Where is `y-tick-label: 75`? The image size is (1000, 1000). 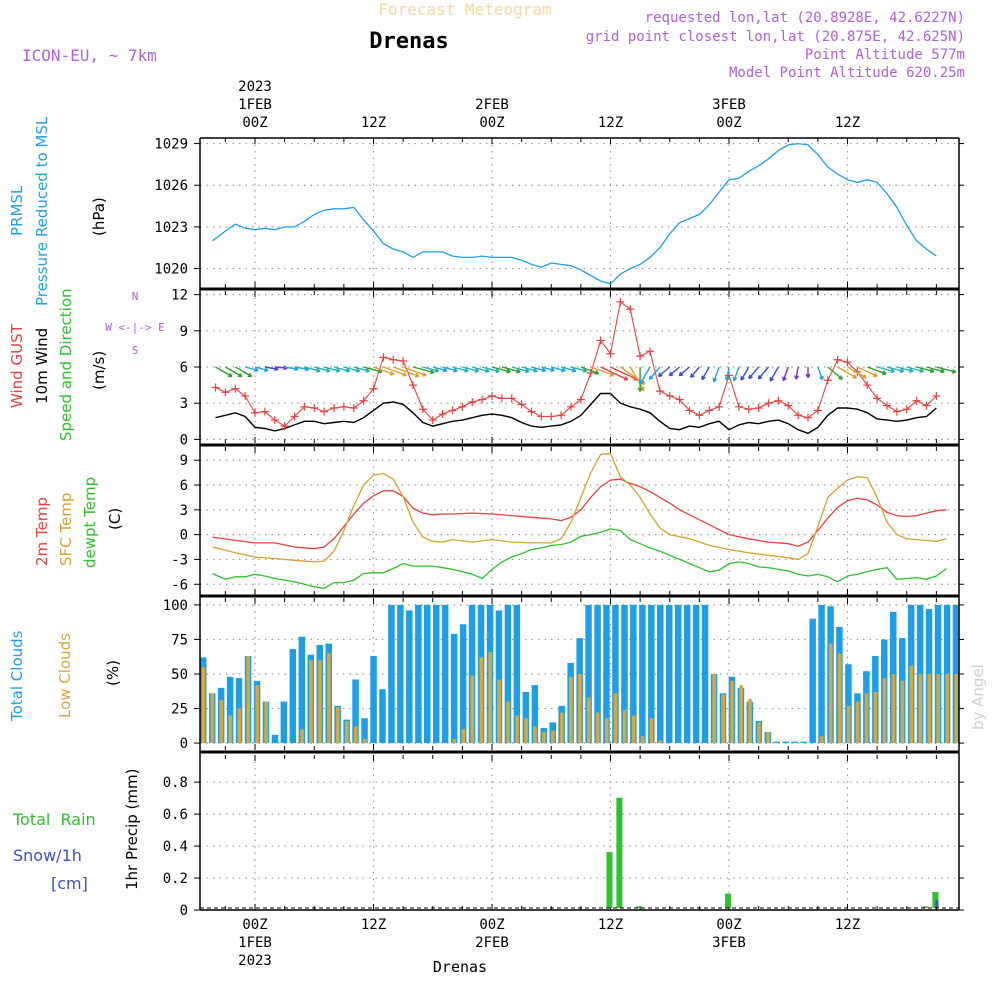
y-tick-label: 75 is located at coordinates (179, 640).